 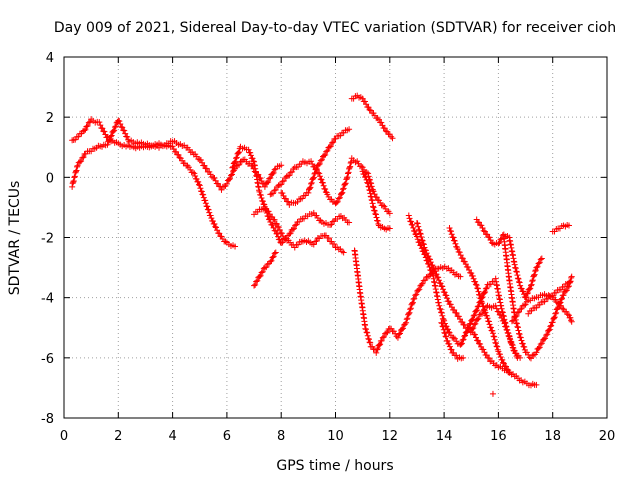 What do you see at coordinates (50, 118) in the screenshot?
I see `y-tick-label: 2` at bounding box center [50, 118].